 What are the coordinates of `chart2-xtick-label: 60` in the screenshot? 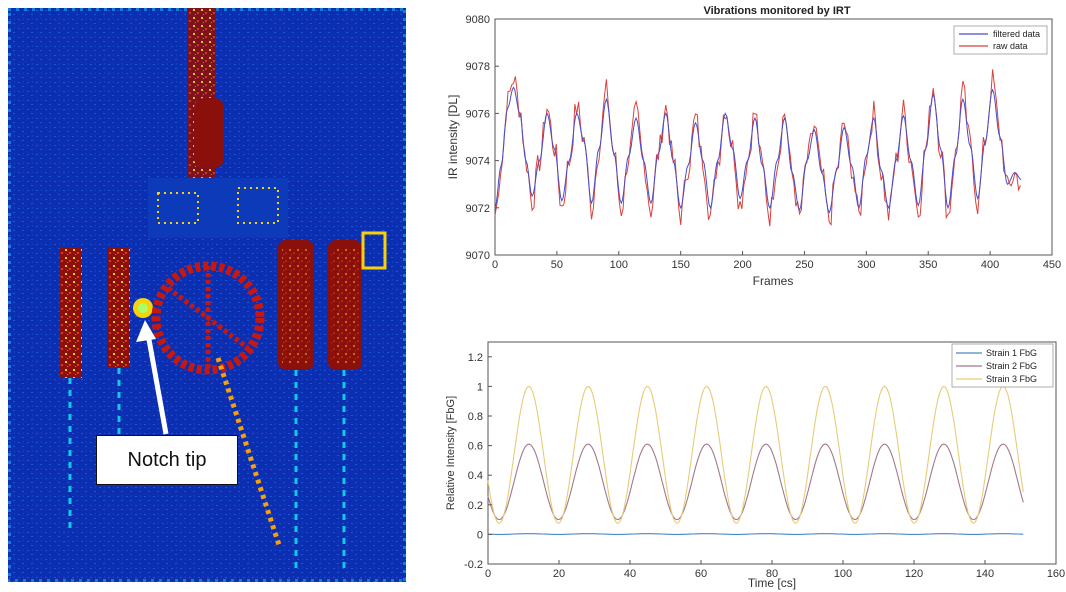 It's located at (701, 574).